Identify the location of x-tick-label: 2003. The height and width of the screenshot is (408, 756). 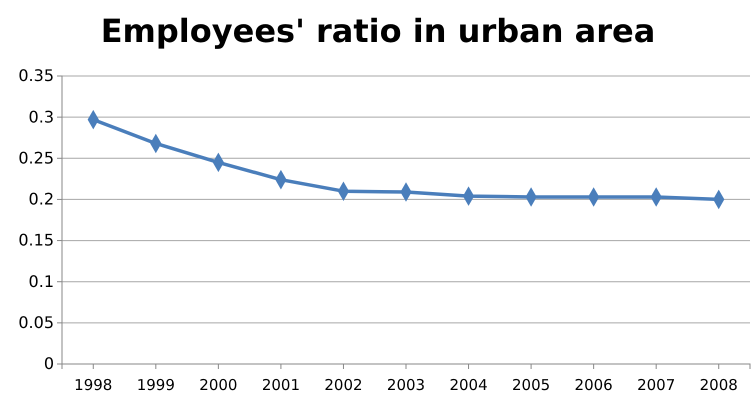
(406, 385).